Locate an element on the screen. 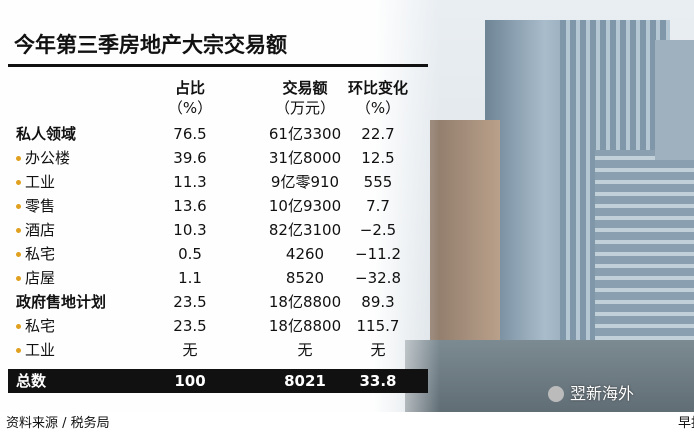  credit: 早报 is located at coordinates (686, 423).